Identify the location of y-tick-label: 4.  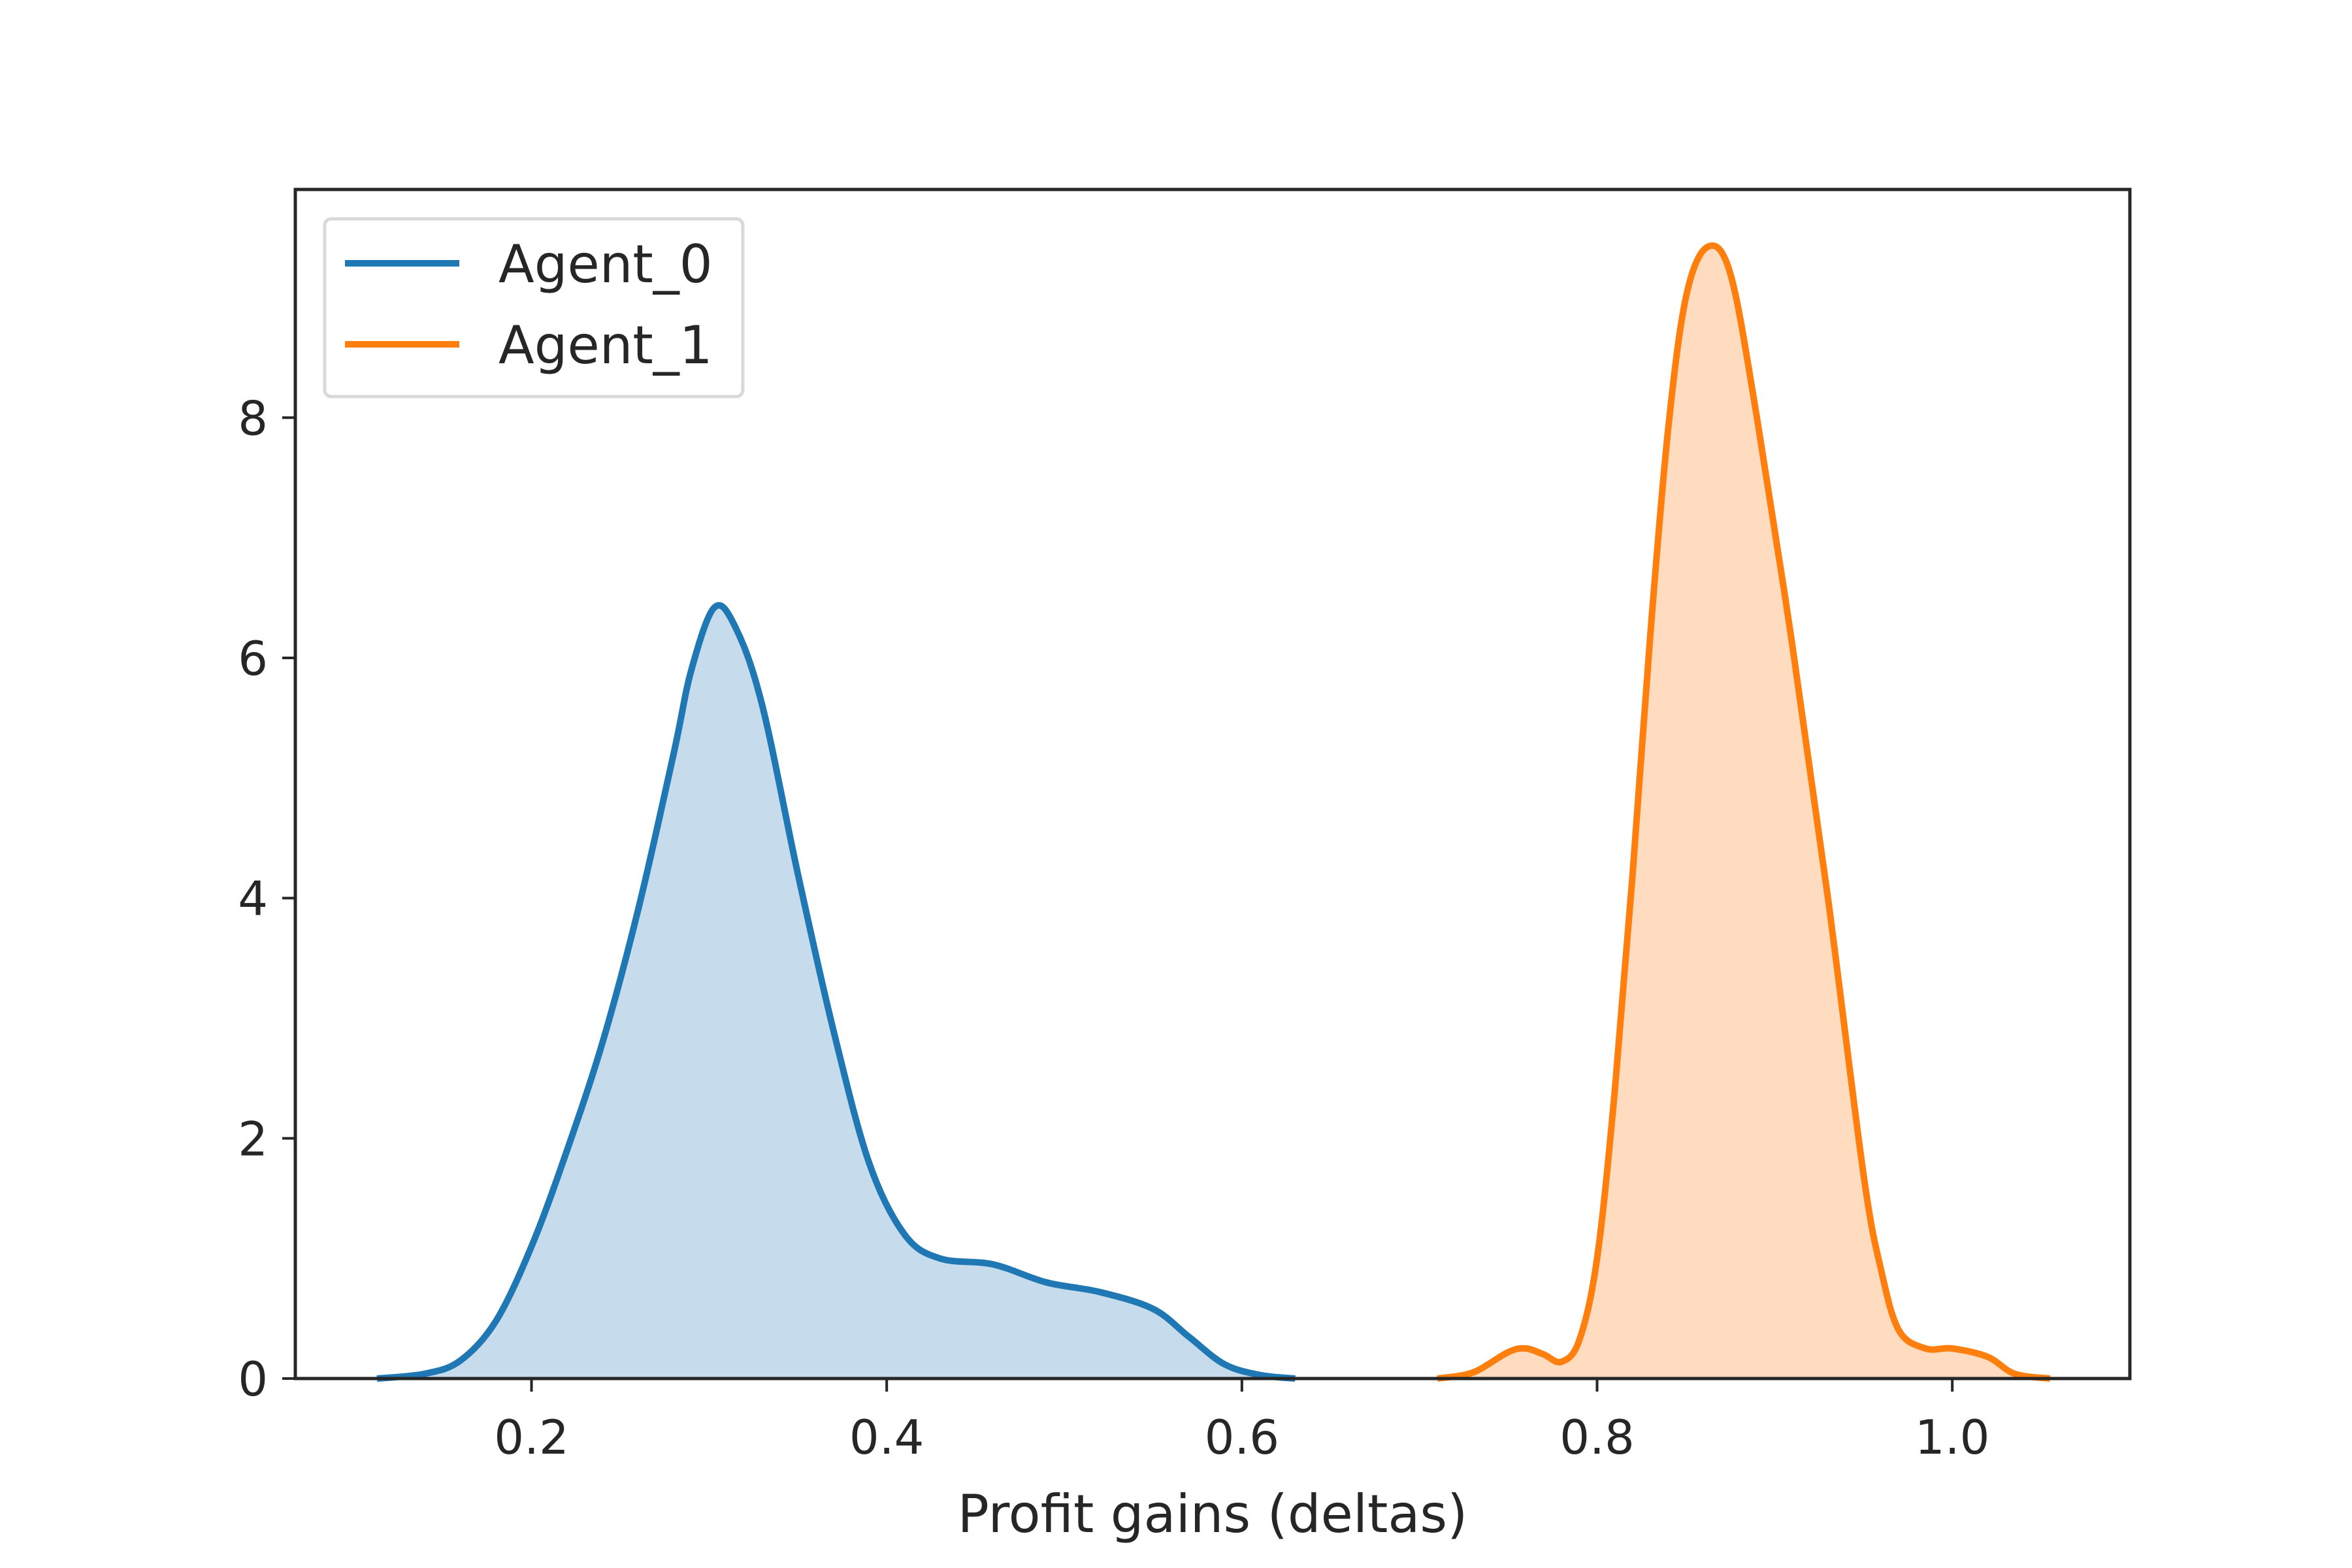
(253, 899).